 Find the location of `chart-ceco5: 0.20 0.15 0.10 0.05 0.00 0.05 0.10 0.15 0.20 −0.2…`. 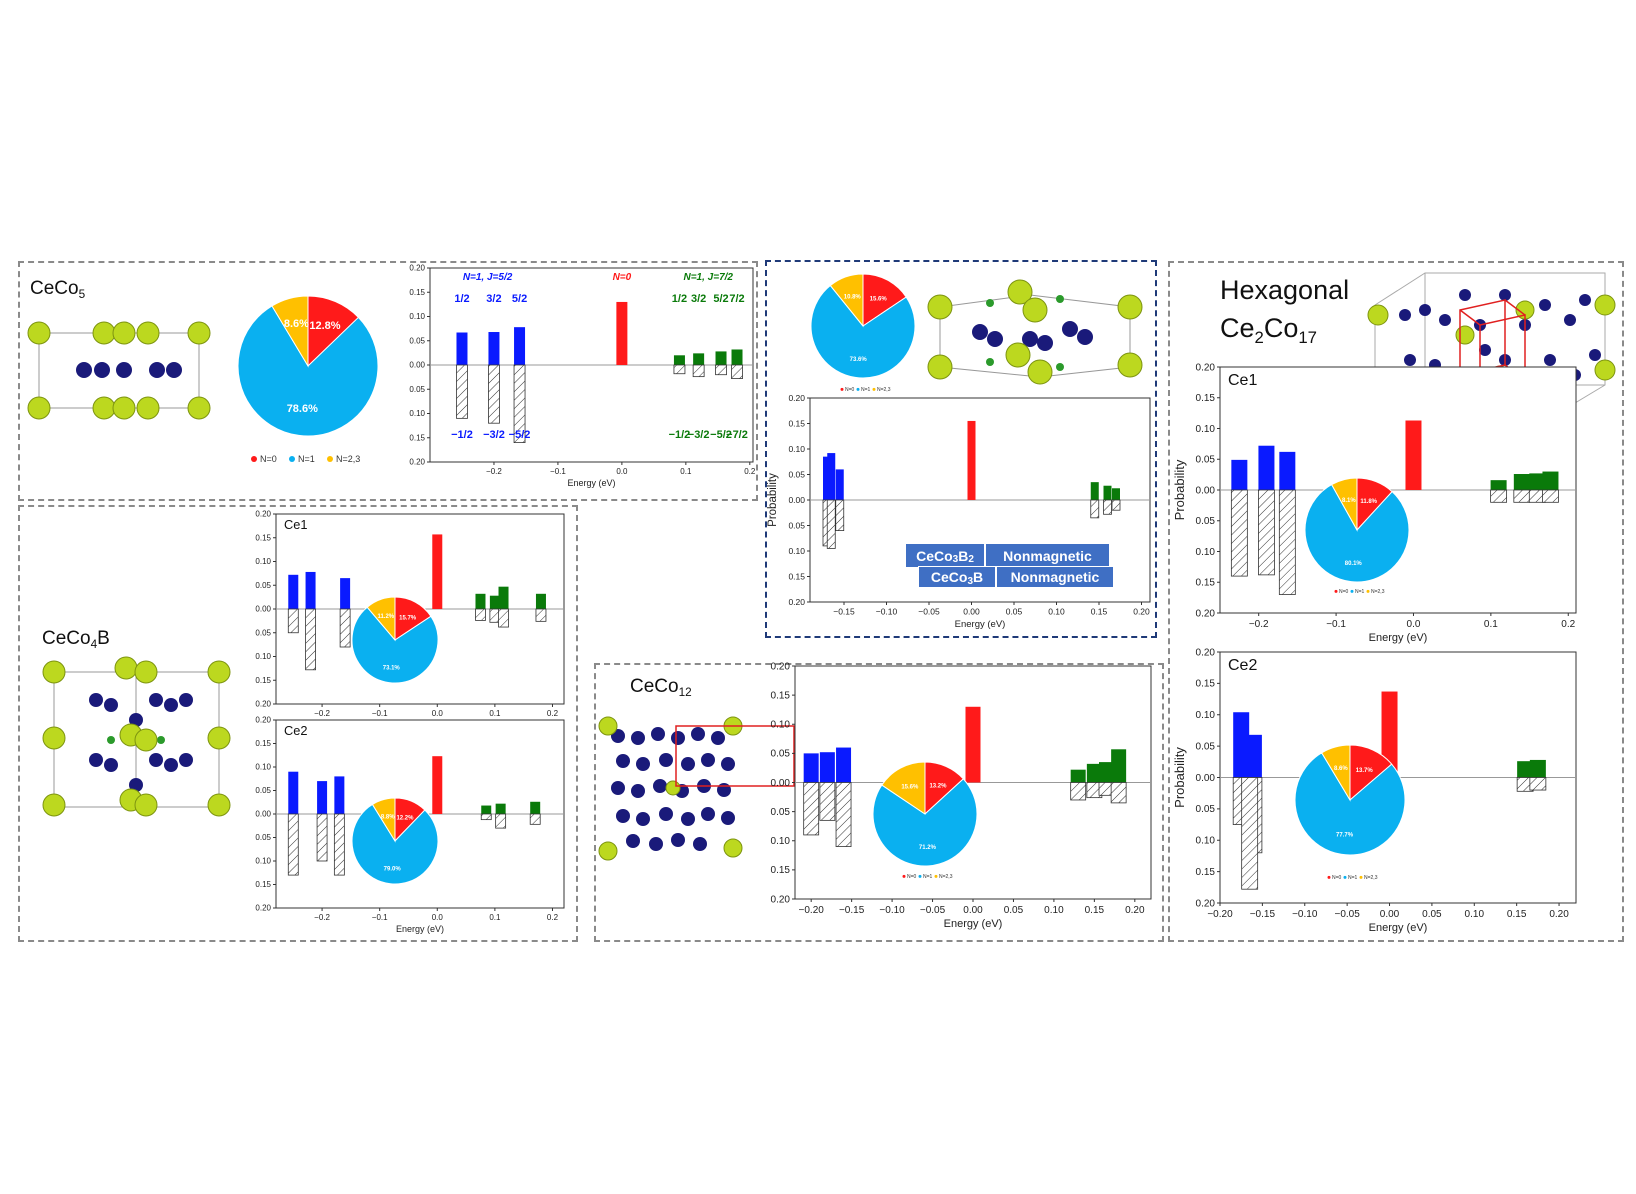

chart-ceco5: 0.20 0.15 0.10 0.05 0.00 0.05 0.10 0.15 0.20 −0.2… is located at coordinates (582, 376).